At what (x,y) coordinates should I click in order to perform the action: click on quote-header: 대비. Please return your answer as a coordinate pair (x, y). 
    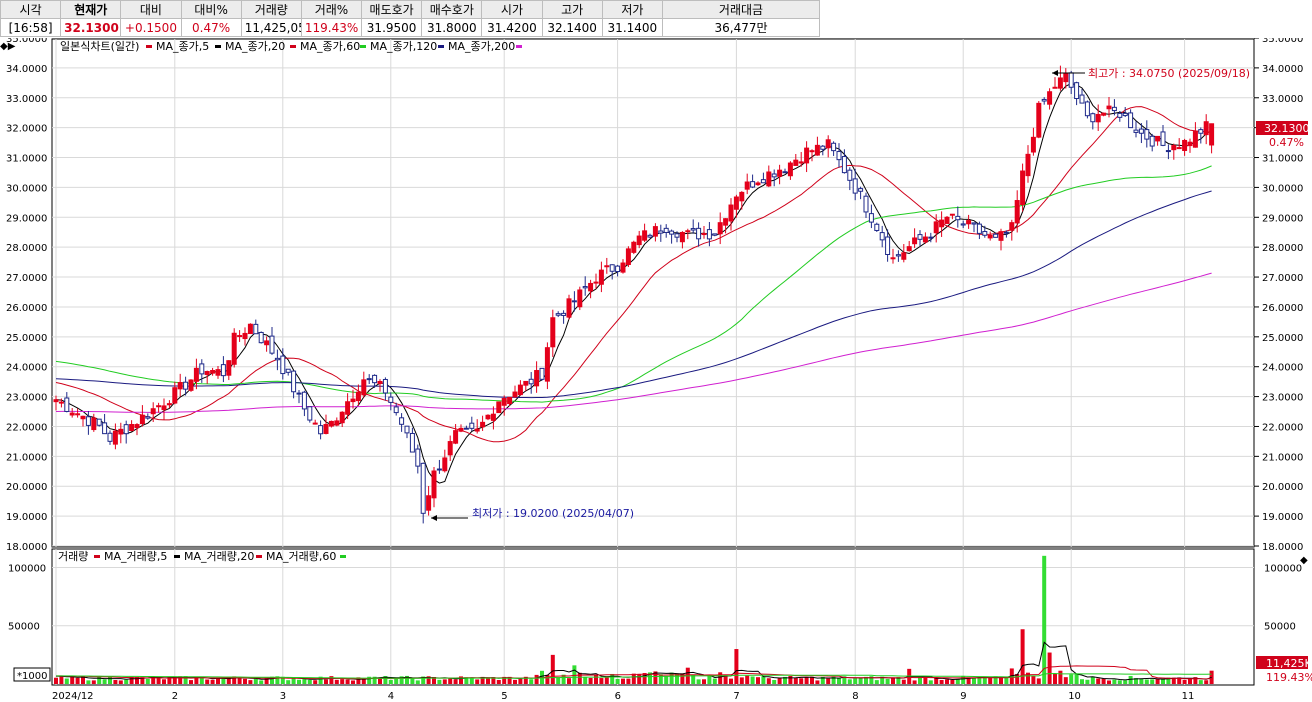
    Looking at the image, I should click on (151, 9).